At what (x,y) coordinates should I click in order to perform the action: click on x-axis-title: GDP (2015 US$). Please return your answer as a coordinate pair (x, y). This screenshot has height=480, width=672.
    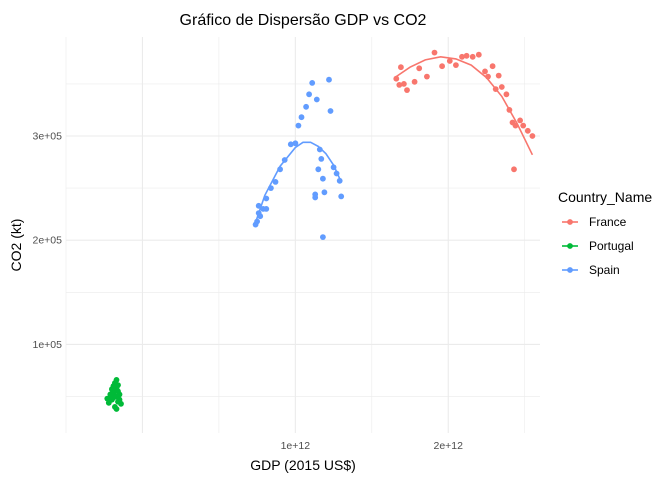
    Looking at the image, I should click on (303, 465).